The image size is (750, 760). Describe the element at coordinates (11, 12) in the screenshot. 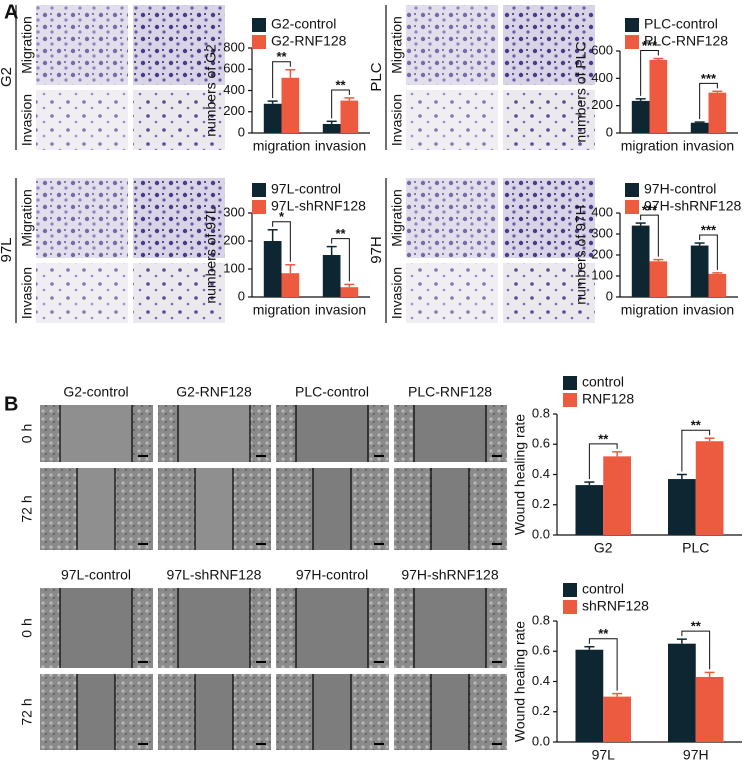

I see `panel-label: A` at that location.